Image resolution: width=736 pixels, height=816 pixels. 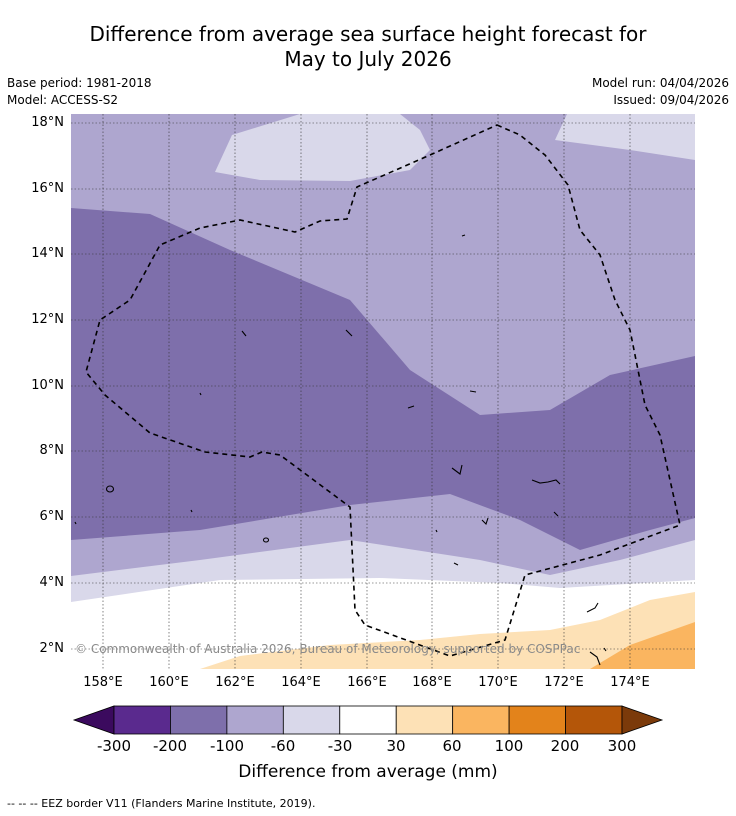 What do you see at coordinates (660, 92) in the screenshot?
I see `meta-right: Model run: 04/04/2026 Issued: 09/04/2026` at bounding box center [660, 92].